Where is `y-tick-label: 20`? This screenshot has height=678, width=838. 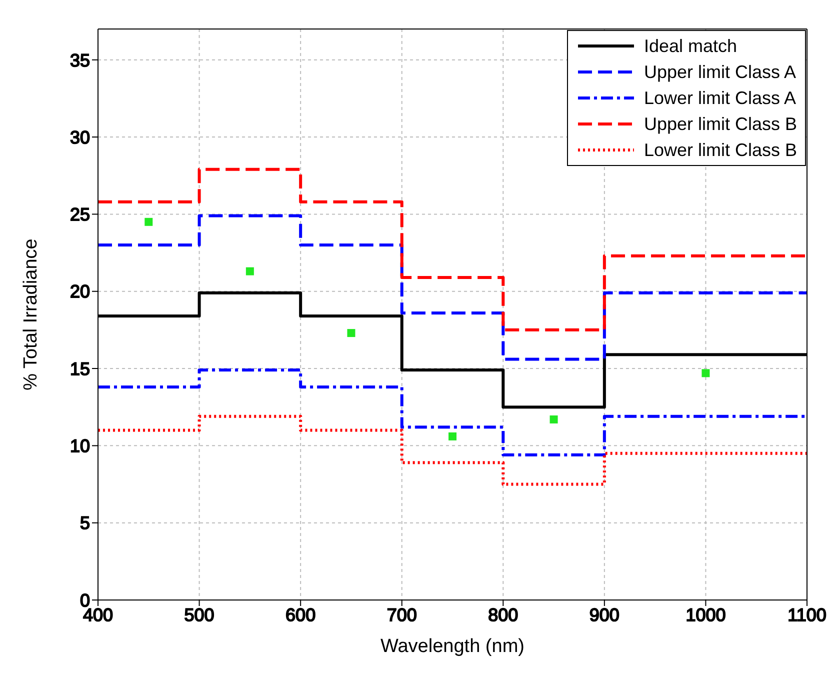
y-tick-label: 20 is located at coordinates (80, 292).